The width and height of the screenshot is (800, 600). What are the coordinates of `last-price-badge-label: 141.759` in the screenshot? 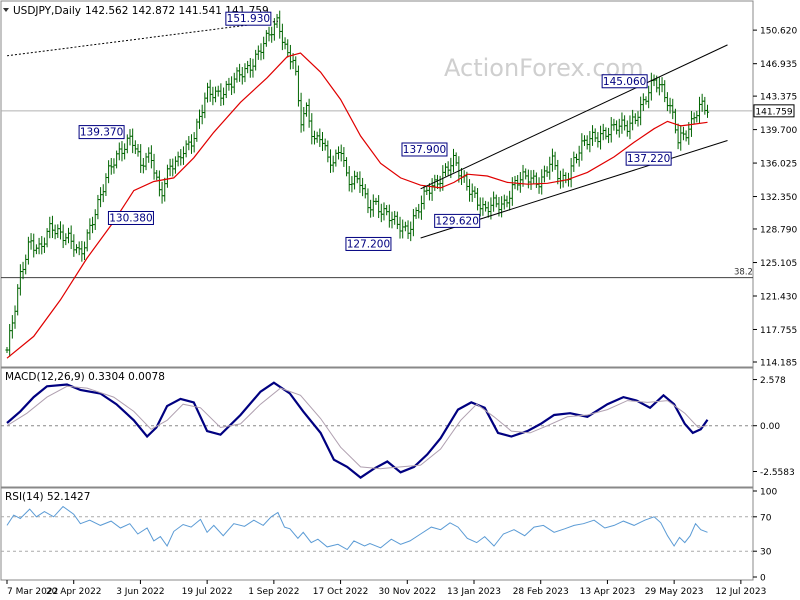 It's located at (773, 112).